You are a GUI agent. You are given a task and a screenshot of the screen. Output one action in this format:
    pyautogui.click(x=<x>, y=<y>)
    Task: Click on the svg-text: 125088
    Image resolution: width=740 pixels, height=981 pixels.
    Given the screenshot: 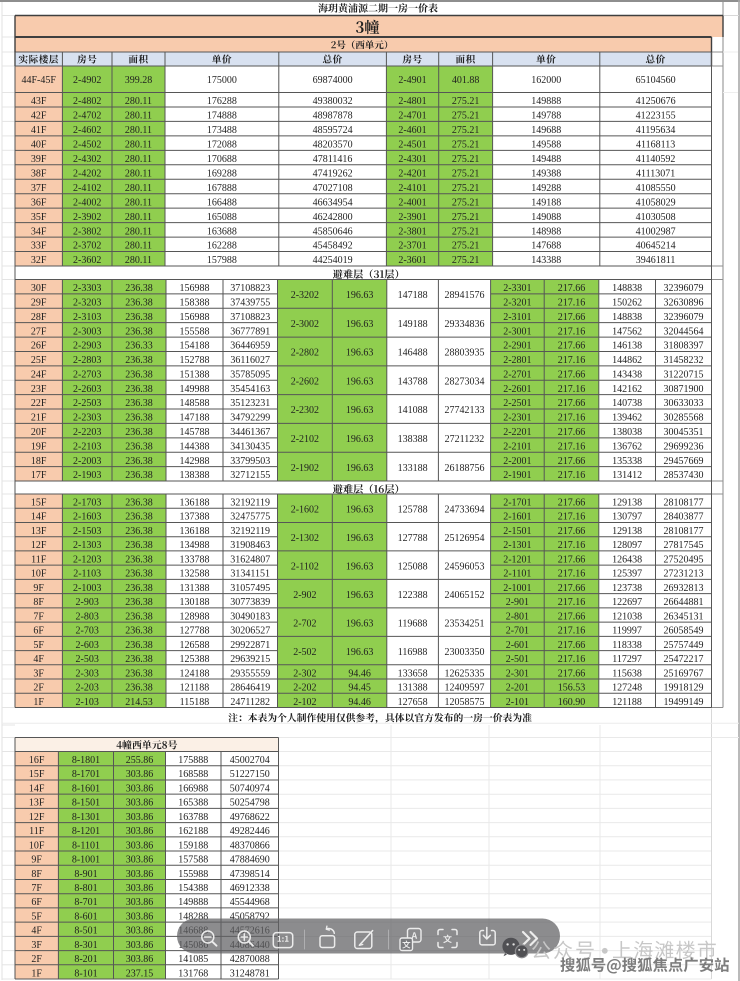 What is the action you would take?
    pyautogui.click(x=413, y=566)
    